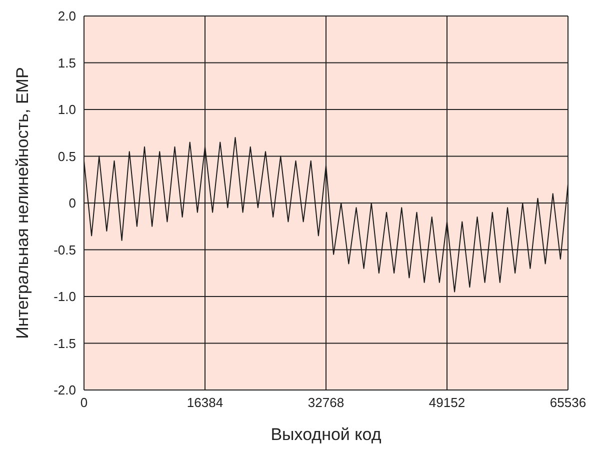  I want to click on x-tick-label: 0, so click(84, 402).